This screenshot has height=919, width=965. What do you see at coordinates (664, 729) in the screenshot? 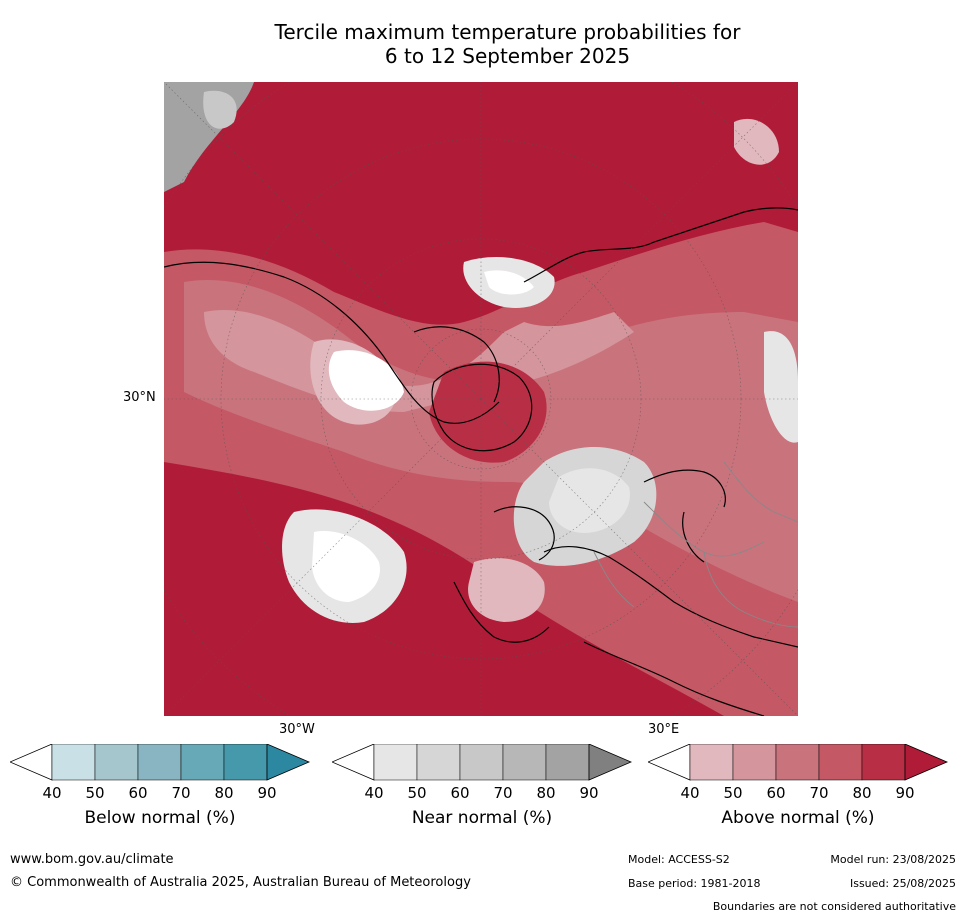
I see `longitude-label-east: 30°E` at bounding box center [664, 729].